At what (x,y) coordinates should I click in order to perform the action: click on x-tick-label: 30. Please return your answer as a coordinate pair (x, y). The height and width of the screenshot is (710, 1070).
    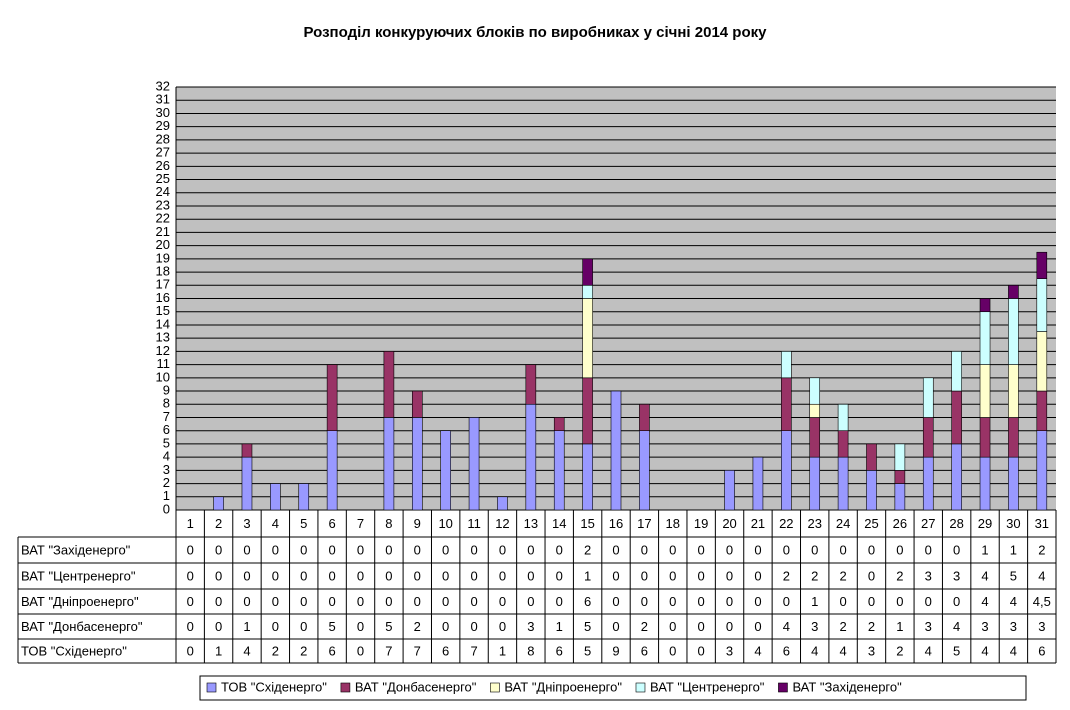
    Looking at the image, I should click on (1013, 523).